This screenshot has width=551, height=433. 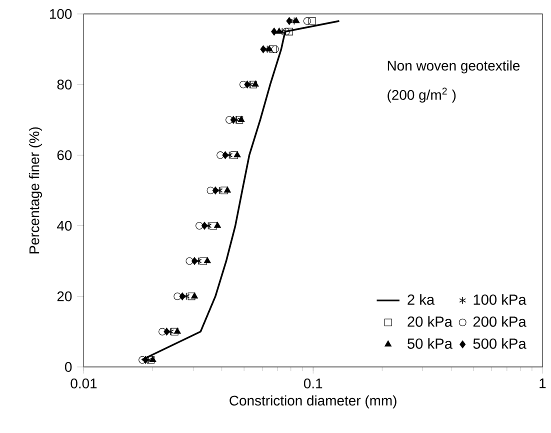 What do you see at coordinates (313, 401) in the screenshot?
I see `x-axis-title: Constriction diameter (mm)` at bounding box center [313, 401].